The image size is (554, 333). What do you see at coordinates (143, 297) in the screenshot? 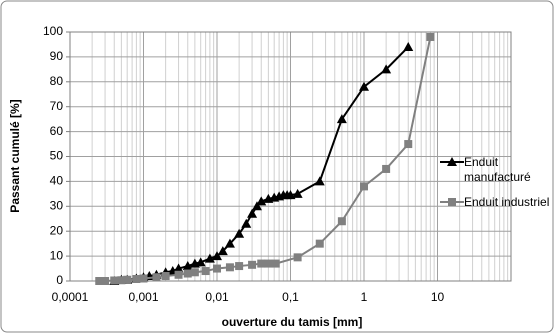
I see `x-tick-label: 0,001` at bounding box center [143, 297].